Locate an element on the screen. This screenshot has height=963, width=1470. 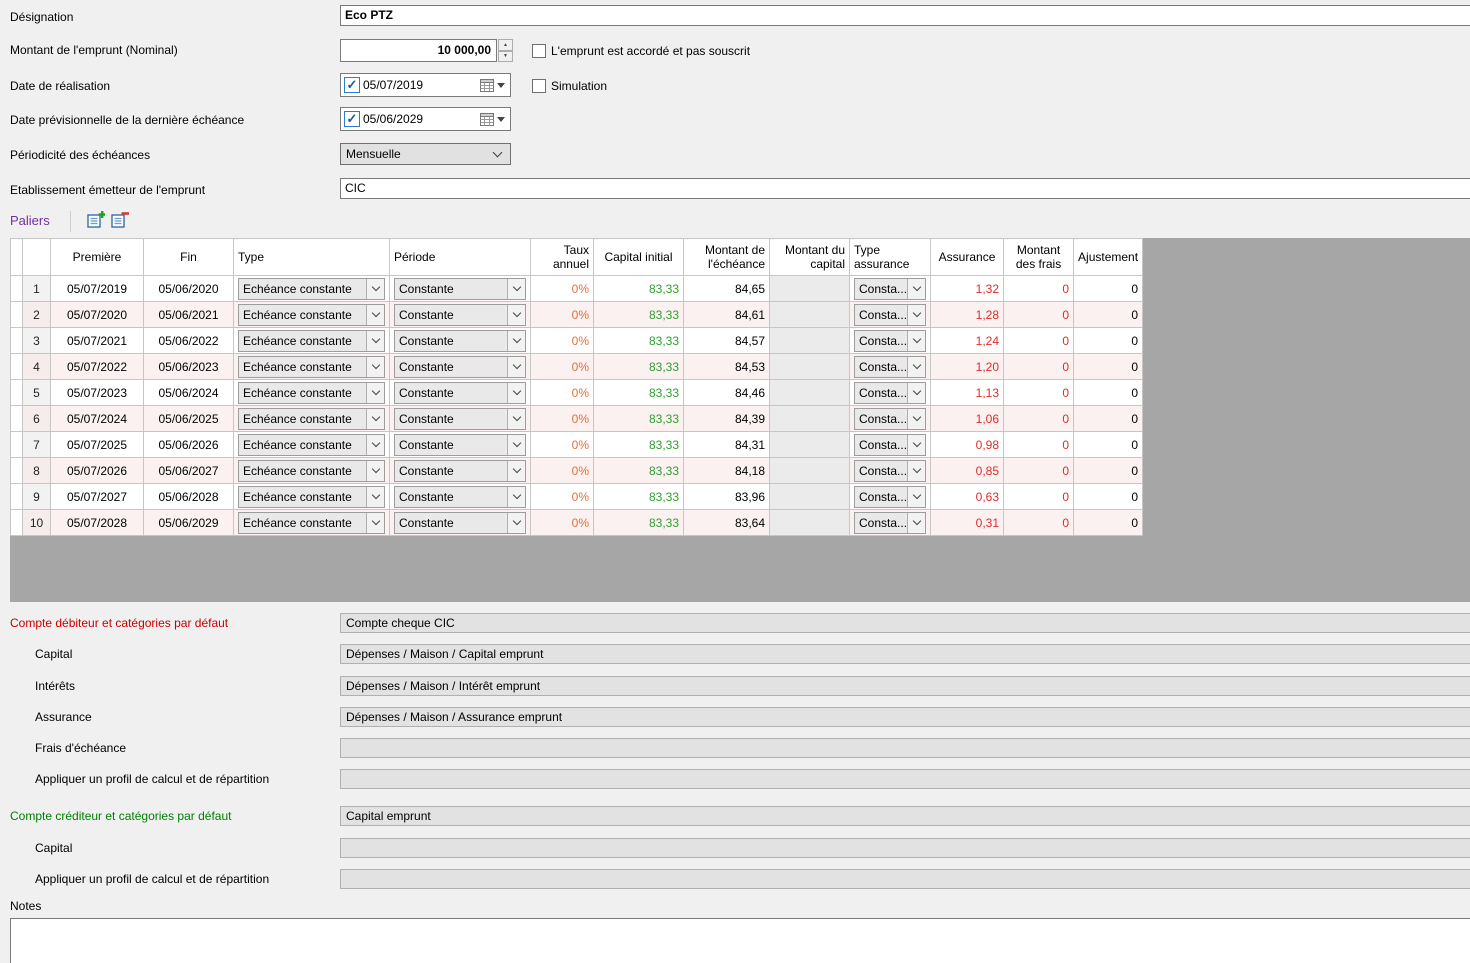
assurance-field: Dépenses / Maison / Assurance emprunt is located at coordinates (905, 717).